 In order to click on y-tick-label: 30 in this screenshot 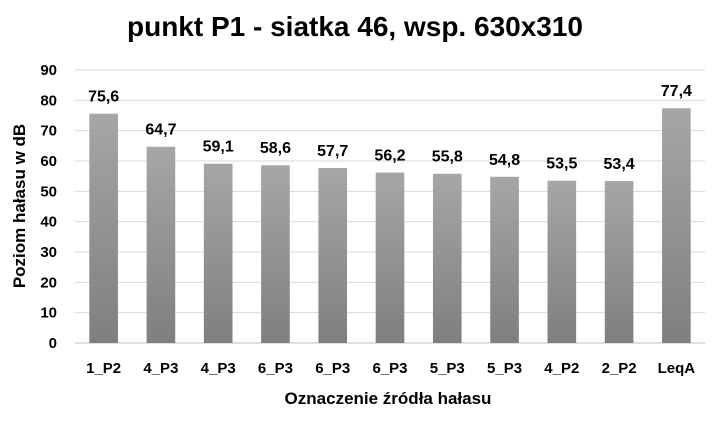, I will do `click(48, 252)`.